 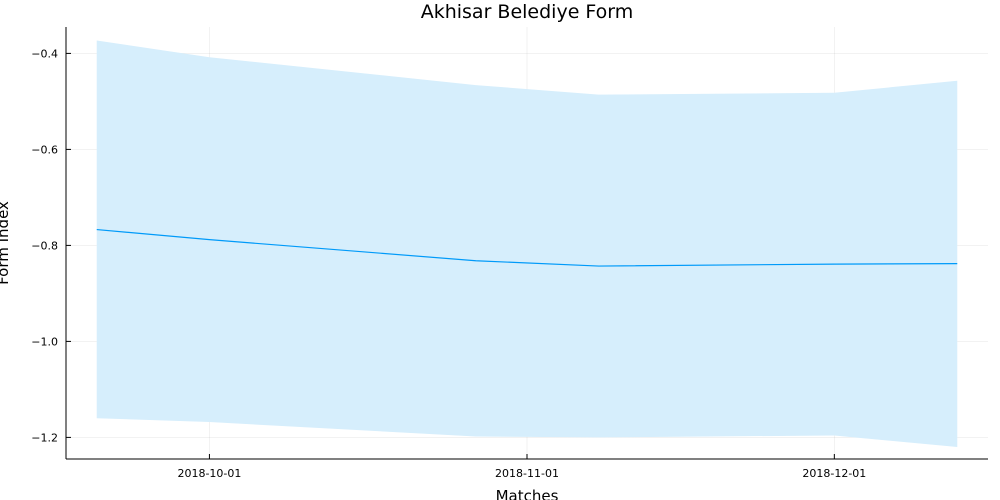 I want to click on y-axis-label: Form Index, so click(x=6, y=243).